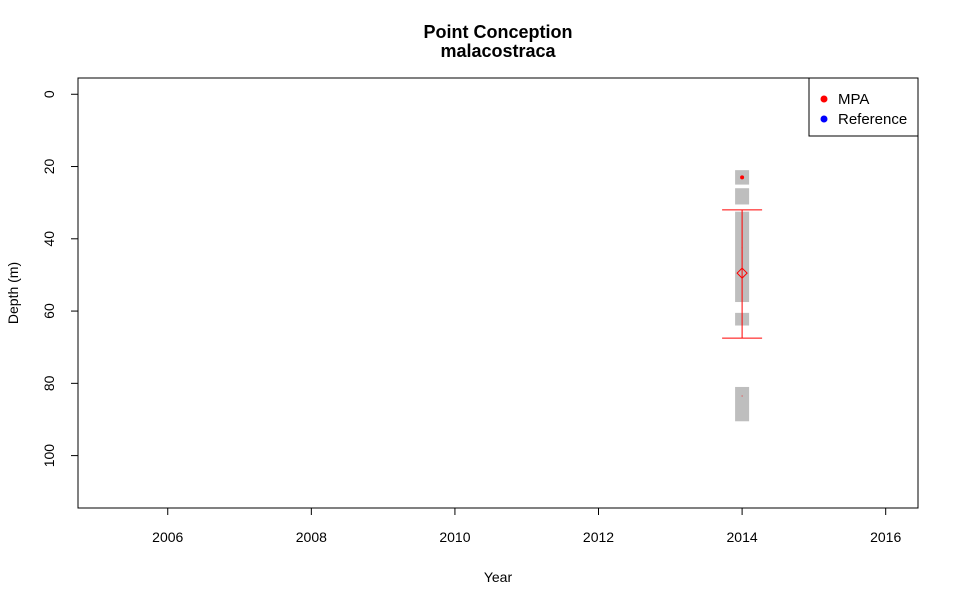  What do you see at coordinates (863, 109) in the screenshot?
I see `legend-entries: MPA Reference` at bounding box center [863, 109].